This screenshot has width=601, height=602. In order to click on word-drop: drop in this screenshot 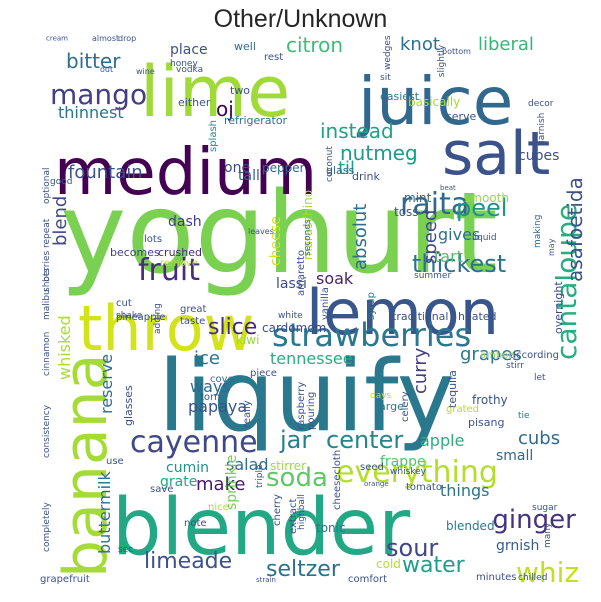, I will do `click(127, 38)`.